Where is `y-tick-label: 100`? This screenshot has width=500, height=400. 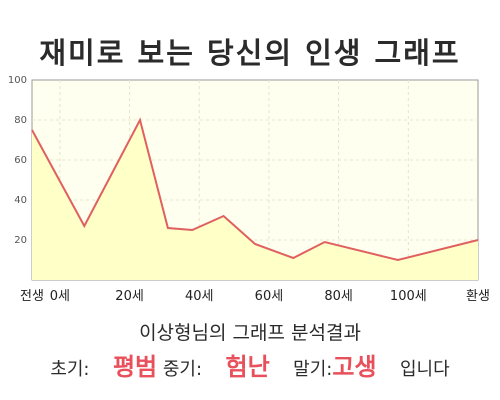 y-tick-label: 100 is located at coordinates (17, 80).